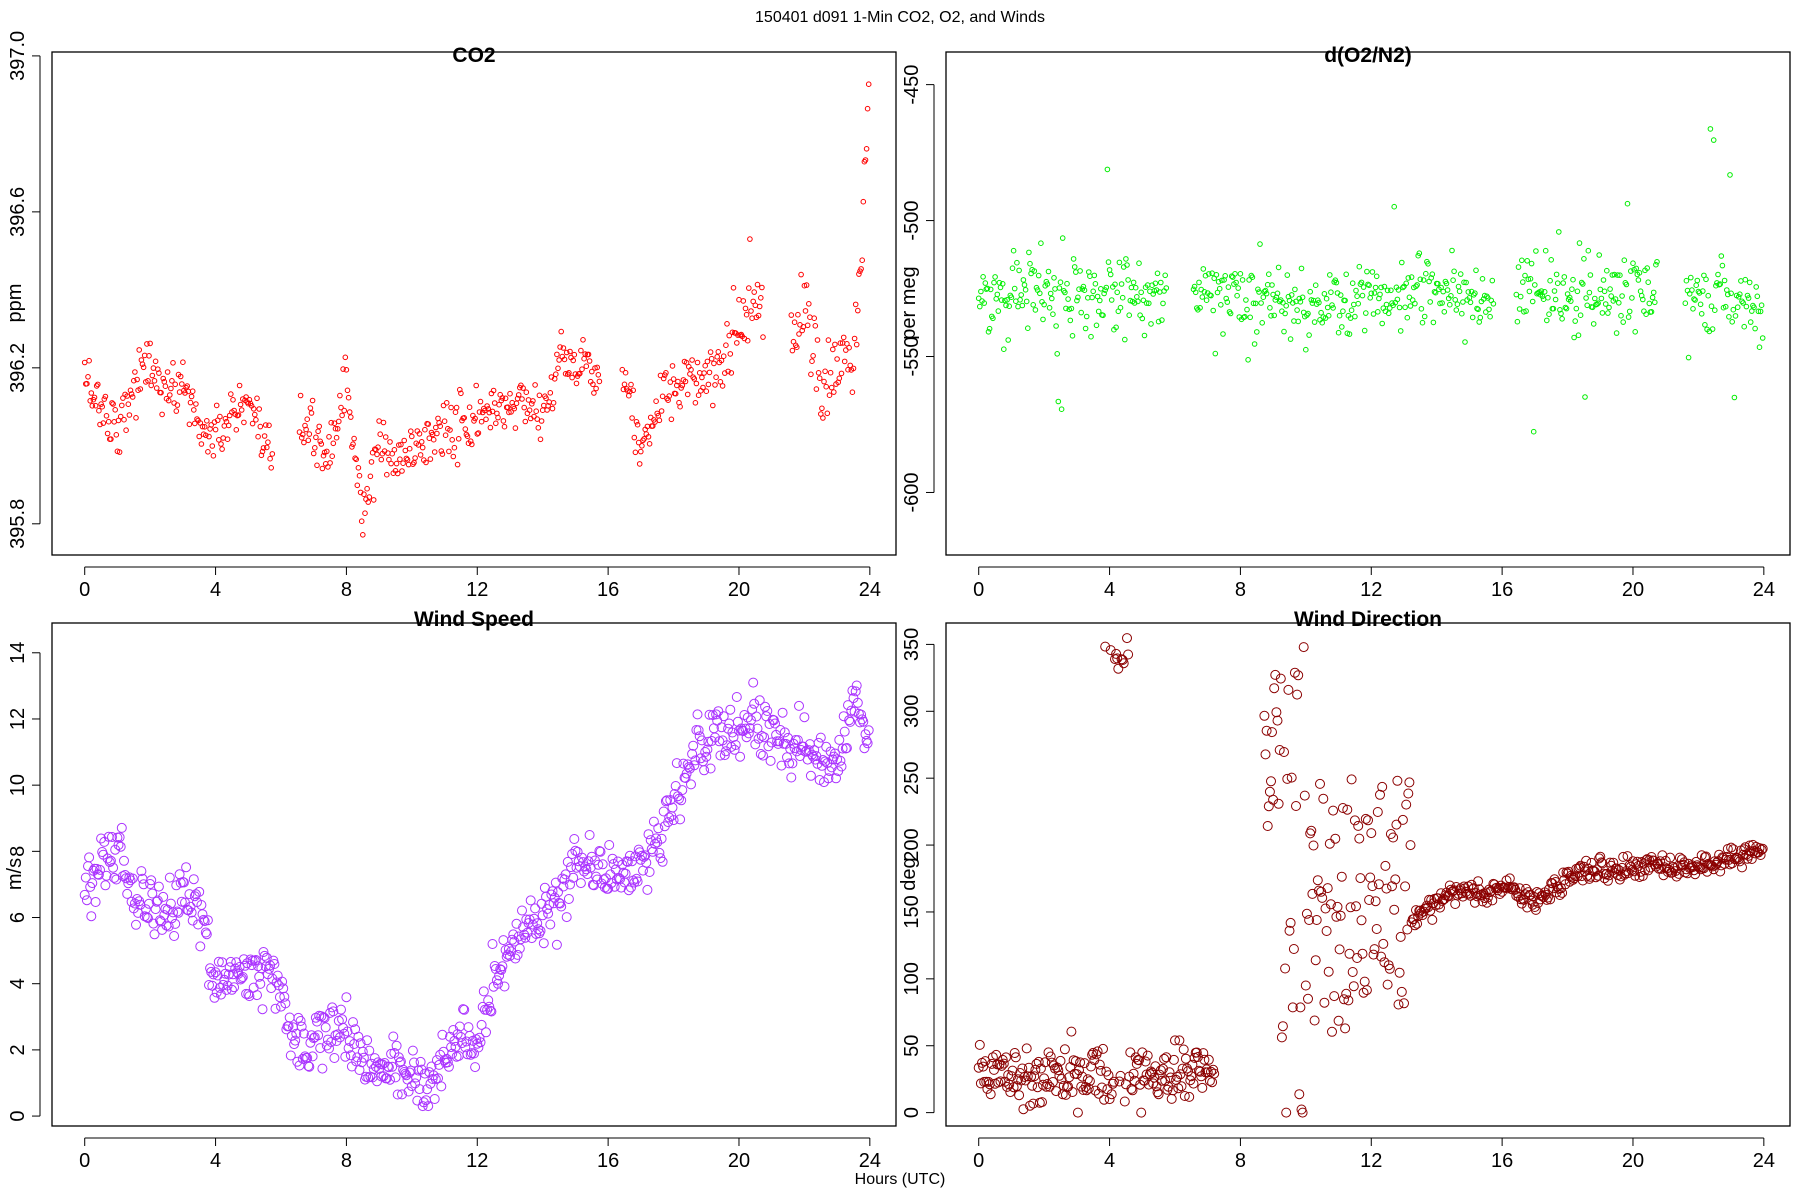 This screenshot has width=1800, height=1200. What do you see at coordinates (215, 590) in the screenshot?
I see `co2-x-tick-label: 4` at bounding box center [215, 590].